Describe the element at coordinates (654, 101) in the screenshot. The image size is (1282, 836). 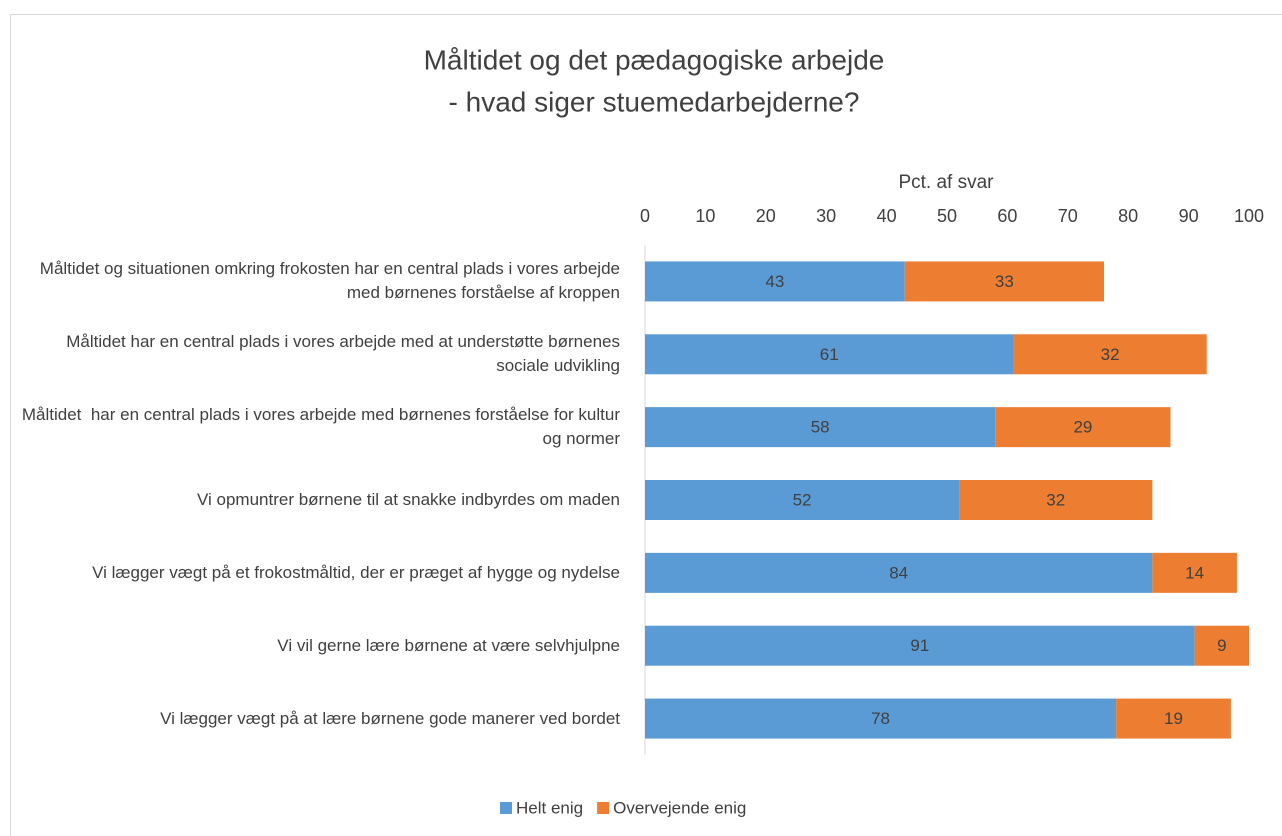
I see `chart-subtitle: - hvad siger stuemedarbejderne?` at that location.